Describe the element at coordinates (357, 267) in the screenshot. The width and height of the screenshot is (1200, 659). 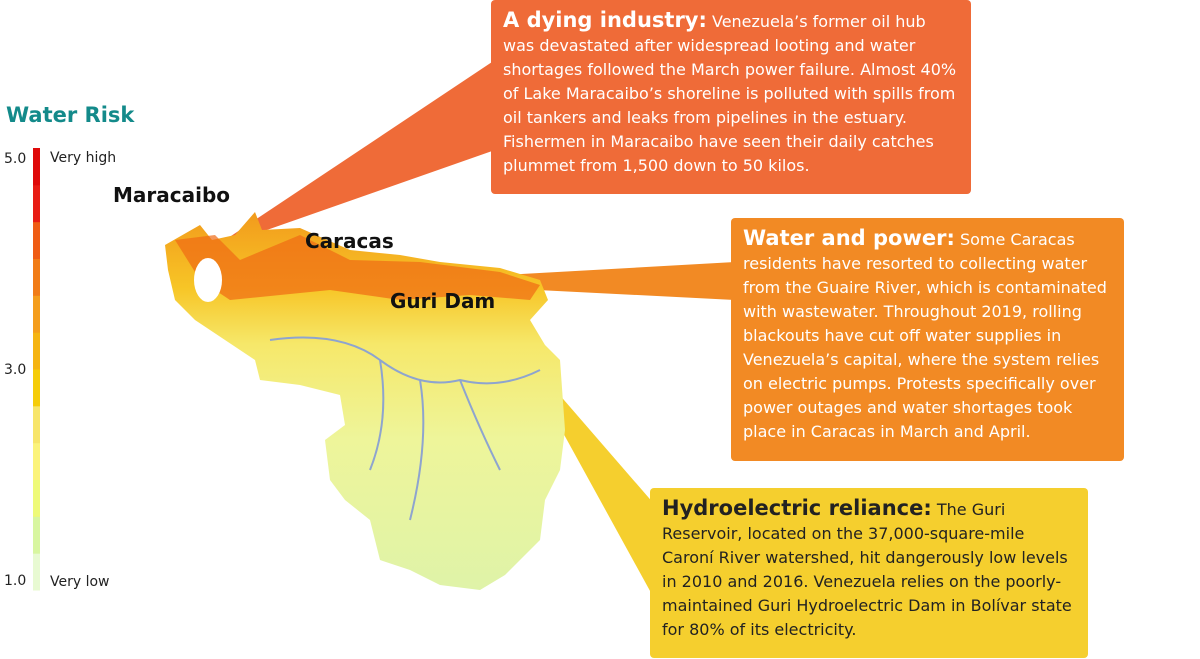
I see `red-zone` at that location.